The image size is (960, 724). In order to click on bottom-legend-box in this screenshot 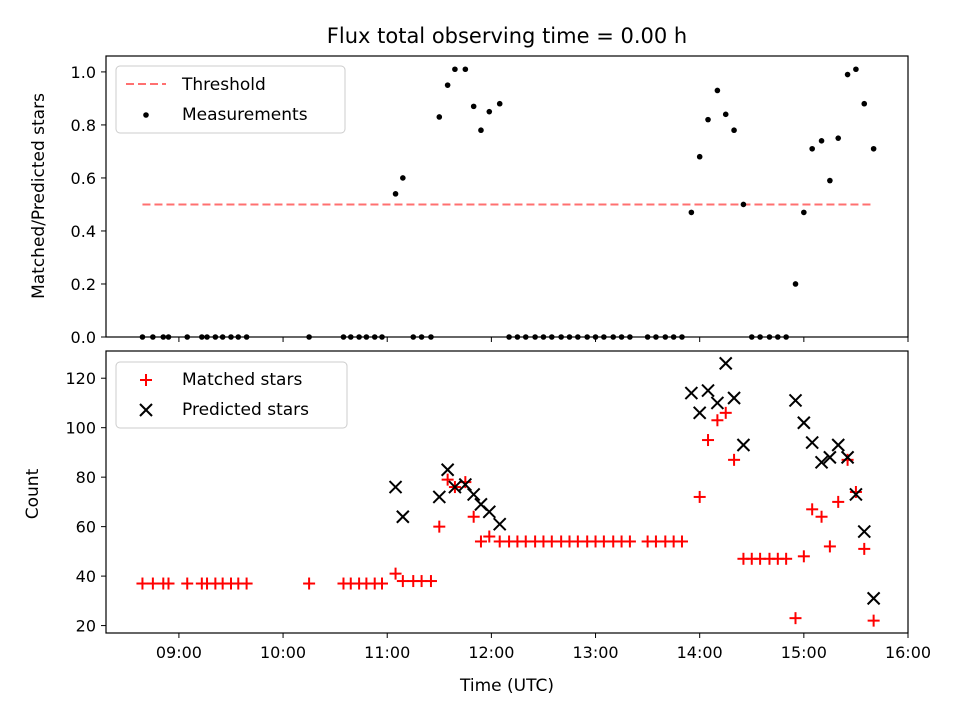, I will do `click(231, 395)`.